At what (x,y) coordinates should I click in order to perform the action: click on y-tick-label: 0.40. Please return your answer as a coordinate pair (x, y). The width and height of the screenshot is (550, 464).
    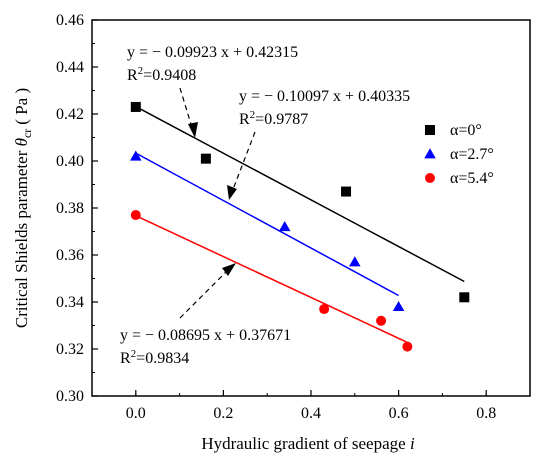
    Looking at the image, I should click on (70, 161).